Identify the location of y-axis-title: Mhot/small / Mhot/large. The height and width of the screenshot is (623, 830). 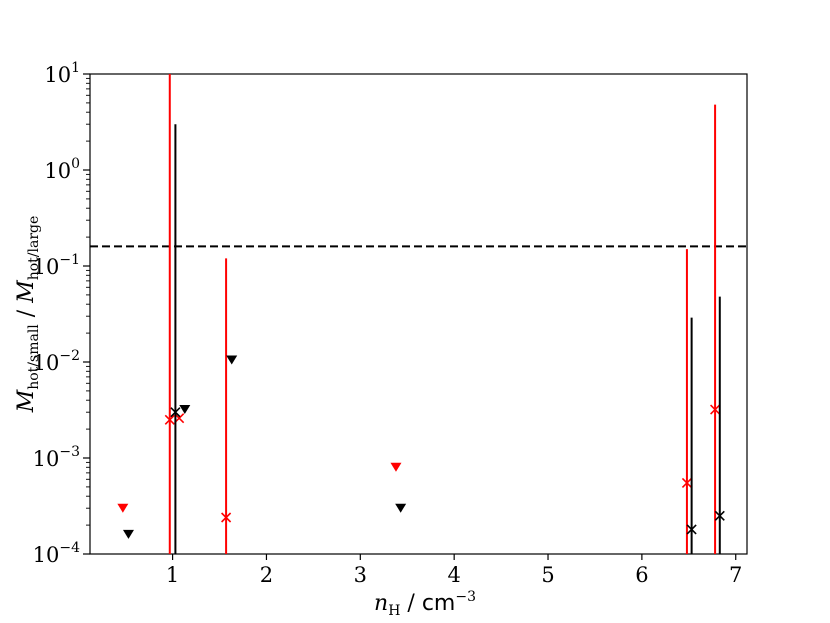
(28, 315).